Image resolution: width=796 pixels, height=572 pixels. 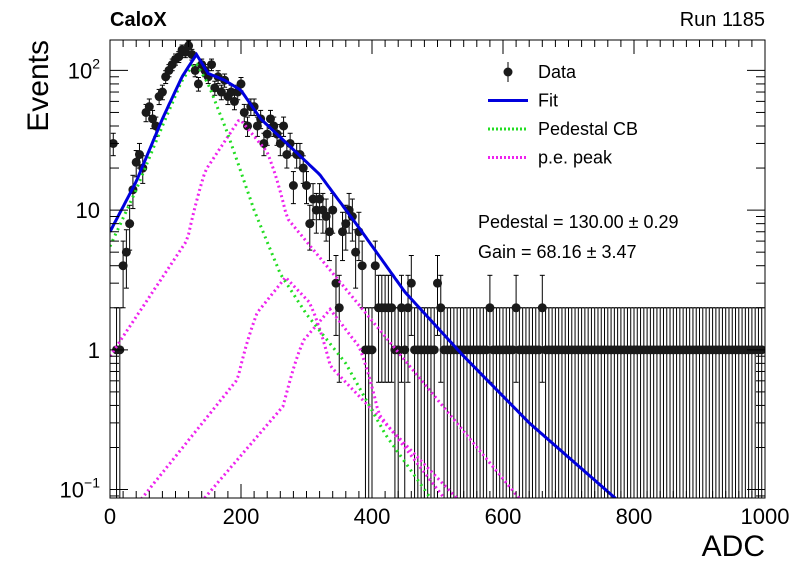 I want to click on legend-label: Pedestal CB, so click(x=588, y=129).